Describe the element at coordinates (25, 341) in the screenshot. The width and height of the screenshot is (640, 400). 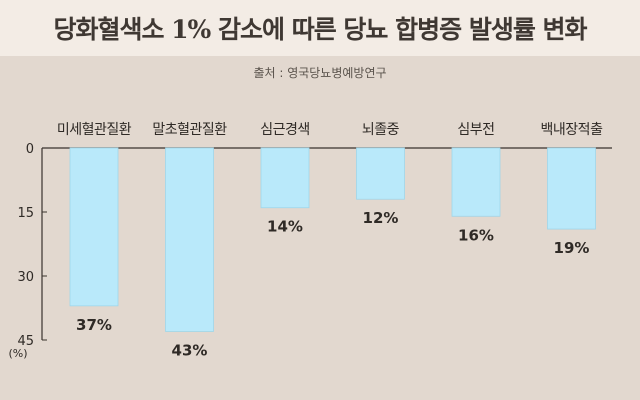
I see `y-tick-label: 45` at that location.